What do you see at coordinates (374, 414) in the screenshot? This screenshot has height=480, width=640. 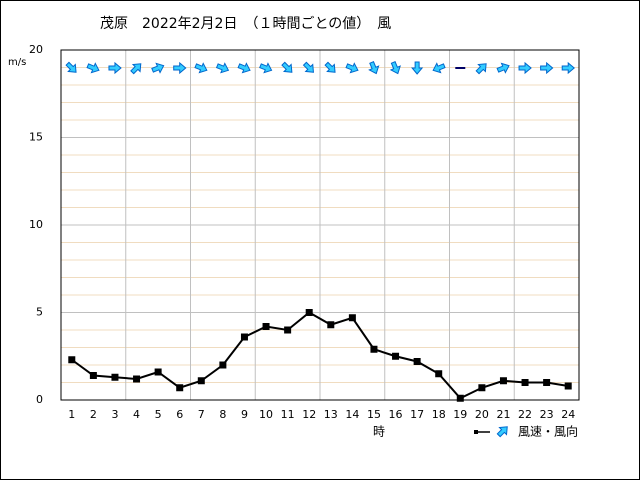 I see `x-tick-label: 15` at bounding box center [374, 414].